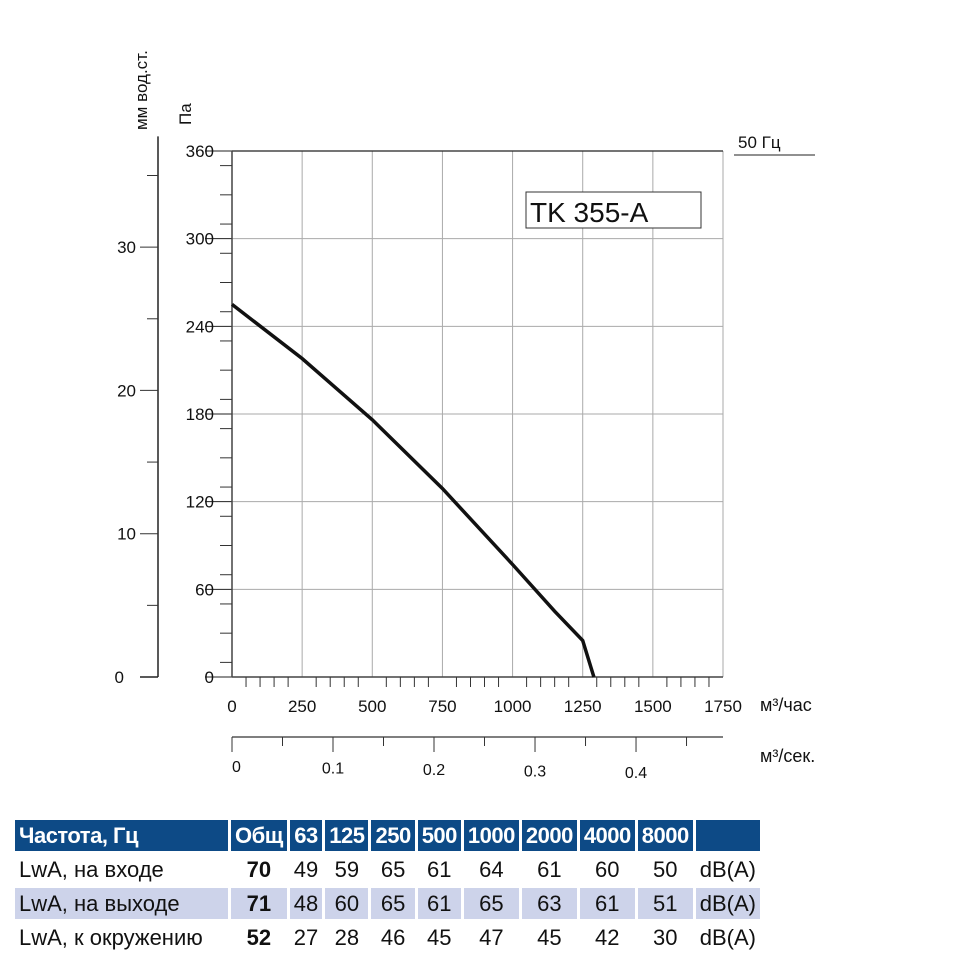 The width and height of the screenshot is (980, 980). What do you see at coordinates (786, 705) in the screenshot?
I see `x-axis-label: м³/час` at bounding box center [786, 705].